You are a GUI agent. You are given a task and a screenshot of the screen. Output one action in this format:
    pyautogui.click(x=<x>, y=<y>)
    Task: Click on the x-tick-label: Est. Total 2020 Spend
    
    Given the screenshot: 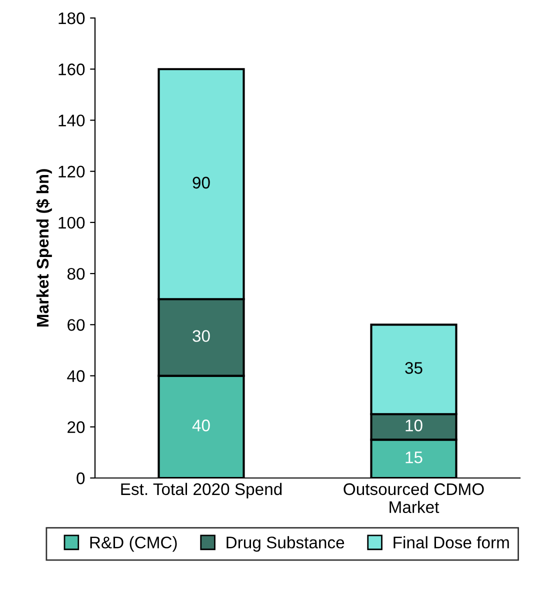 What is the action you would take?
    pyautogui.click(x=201, y=490)
    